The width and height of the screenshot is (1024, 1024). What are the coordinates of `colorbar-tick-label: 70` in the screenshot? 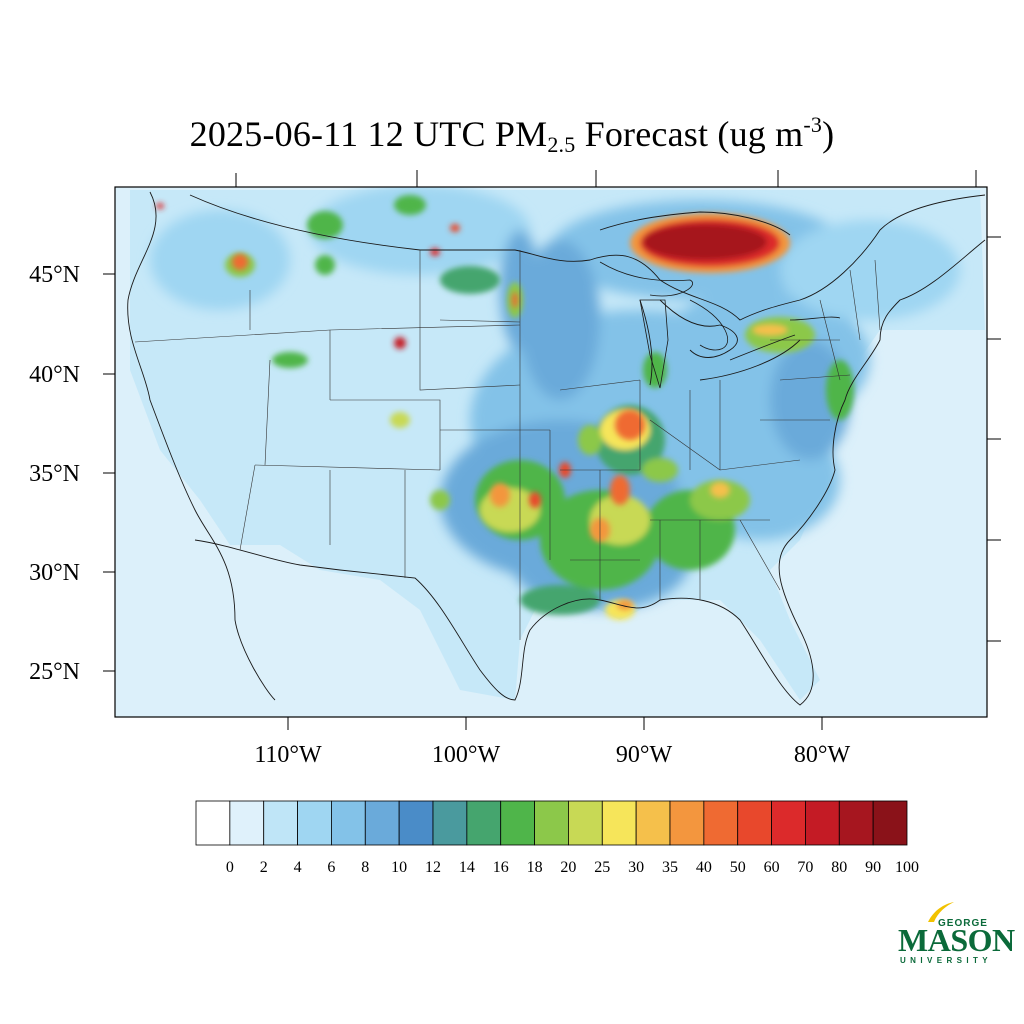 It's located at (805, 867).